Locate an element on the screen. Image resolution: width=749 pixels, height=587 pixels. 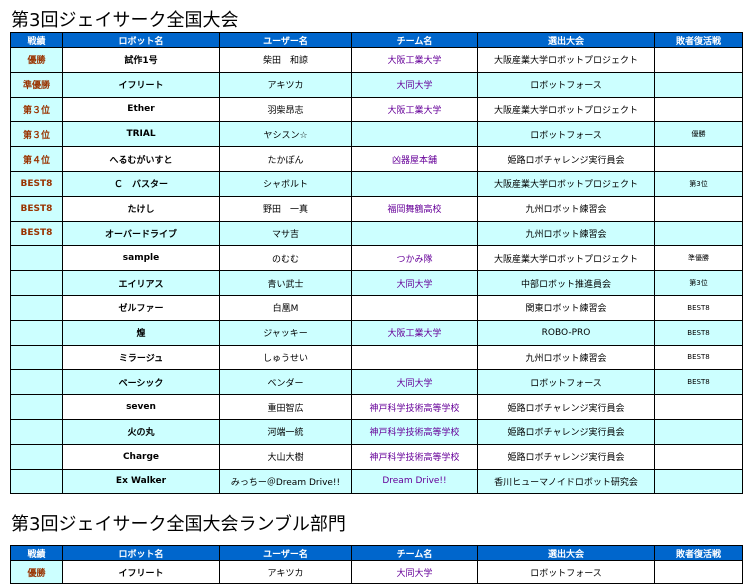
table-row: 第４位 へるむがいすと たかぽん 凶器屋本舗 姫路ロボチャレンジ実行員会 is located at coordinates (376, 159).